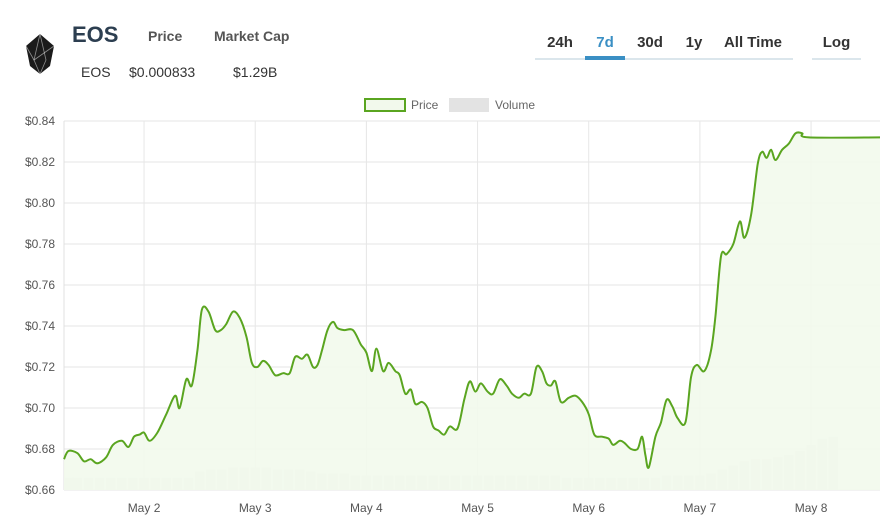 Image resolution: width=880 pixels, height=519 pixels. What do you see at coordinates (650, 44) in the screenshot?
I see `tab-30d: 30d` at bounding box center [650, 44].